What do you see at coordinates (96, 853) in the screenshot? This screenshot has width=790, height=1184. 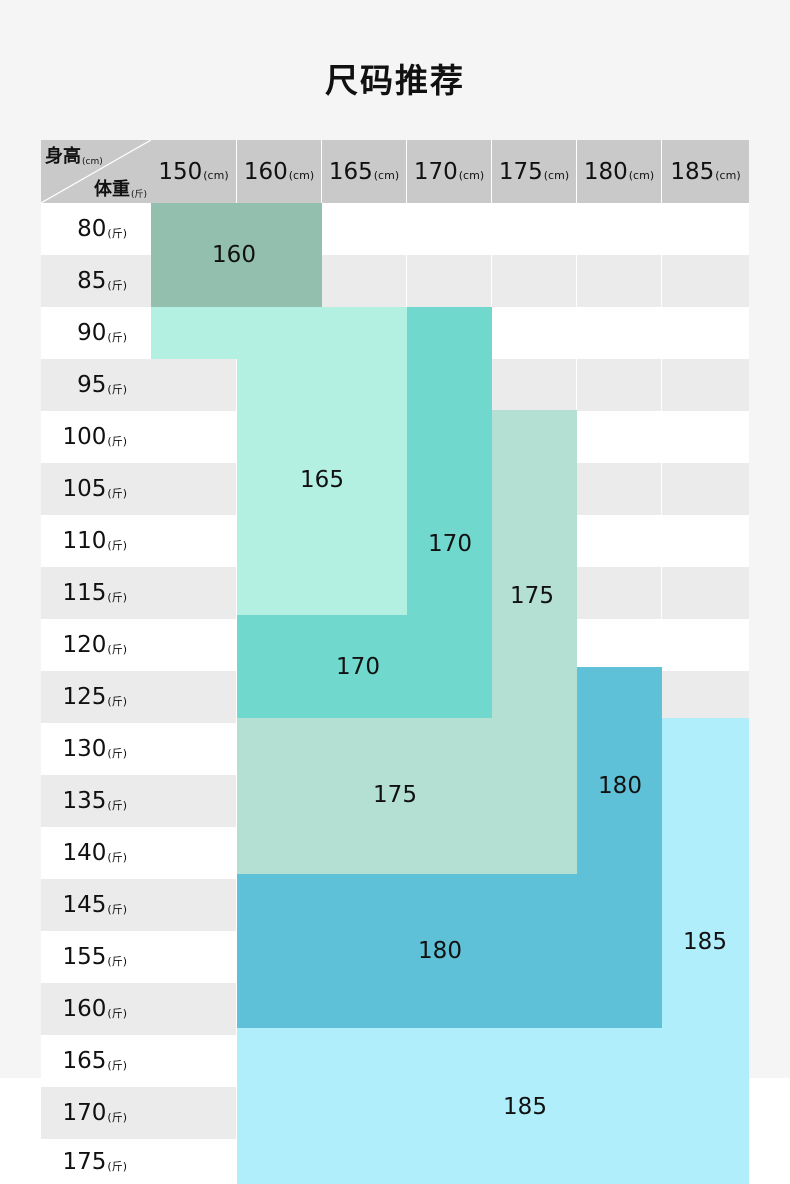 I see `weight-label-cell: 140 (斤)` at bounding box center [96, 853].